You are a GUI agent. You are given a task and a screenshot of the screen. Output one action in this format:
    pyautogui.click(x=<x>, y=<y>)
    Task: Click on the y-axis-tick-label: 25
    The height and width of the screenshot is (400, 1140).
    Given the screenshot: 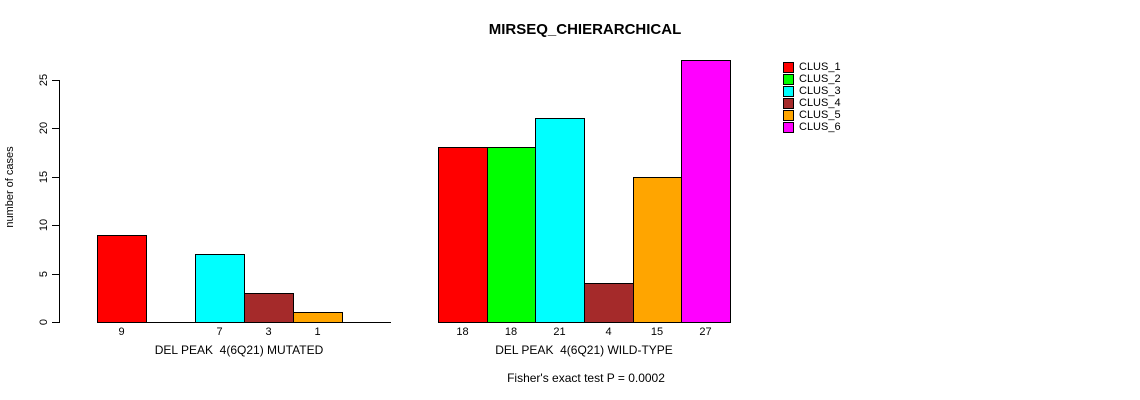 What is the action you would take?
    pyautogui.click(x=44, y=80)
    